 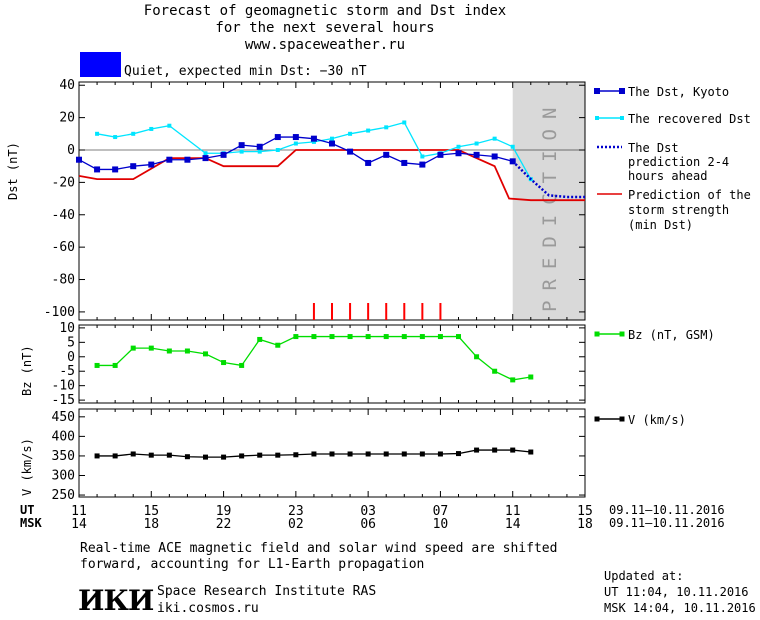 I want to click on bz-axis-label: Bz (nT), so click(x=27, y=370).